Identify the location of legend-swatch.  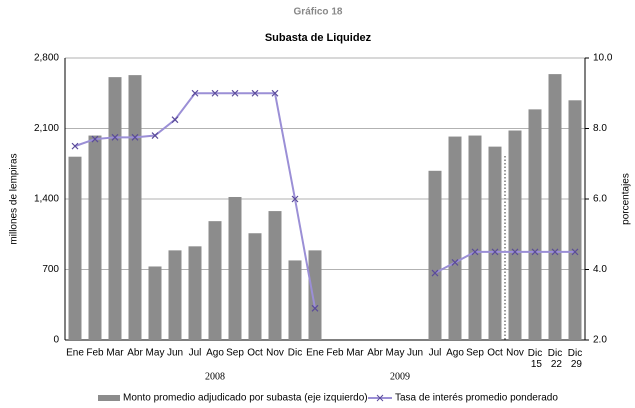
(109, 398).